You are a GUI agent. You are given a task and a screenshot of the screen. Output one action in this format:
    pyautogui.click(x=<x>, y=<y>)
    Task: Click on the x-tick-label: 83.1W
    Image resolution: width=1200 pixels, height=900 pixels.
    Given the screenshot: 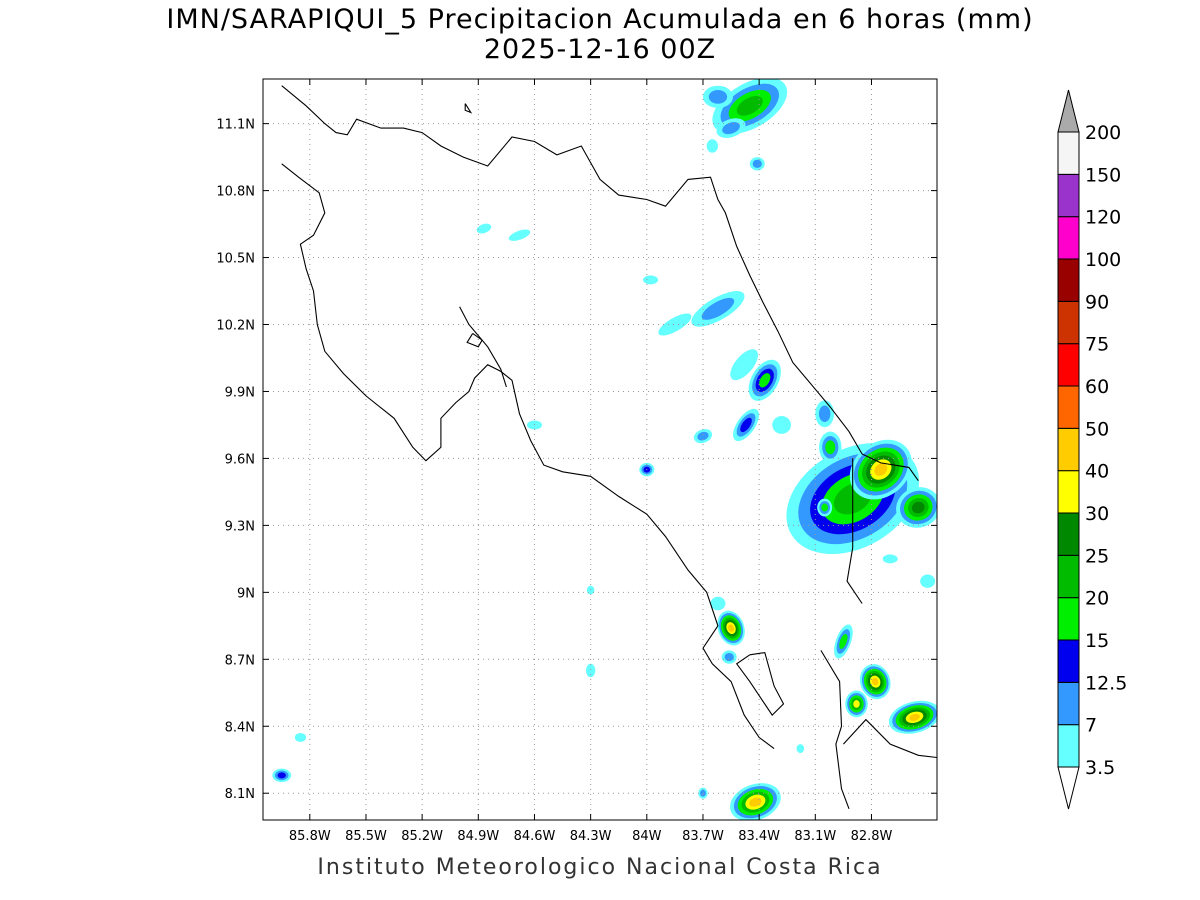 What is the action you would take?
    pyautogui.click(x=815, y=836)
    